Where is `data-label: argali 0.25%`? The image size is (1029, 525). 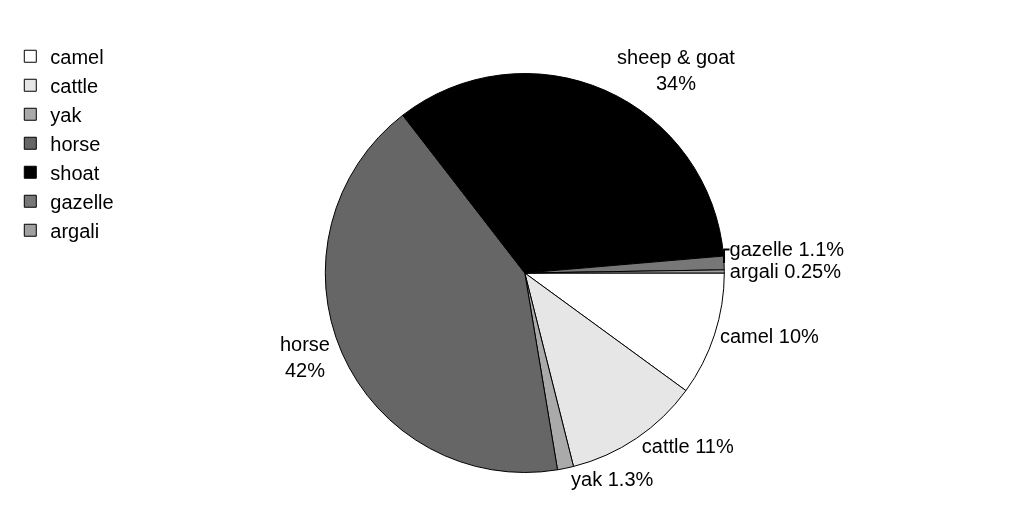 data-label: argali 0.25% is located at coordinates (785, 271).